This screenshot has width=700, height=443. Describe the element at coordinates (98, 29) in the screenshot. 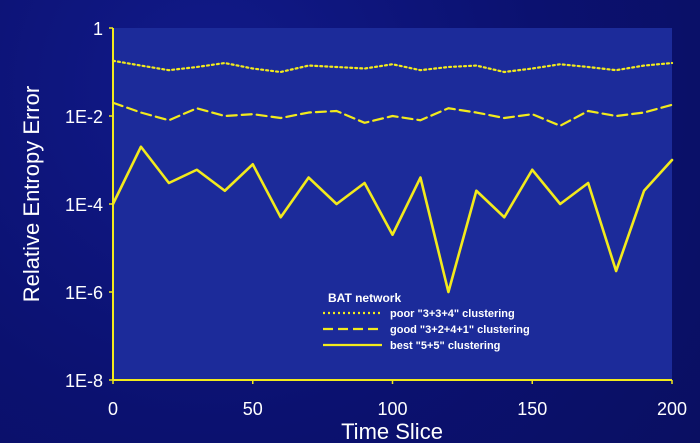

I see `y-tick-label: 1` at that location.